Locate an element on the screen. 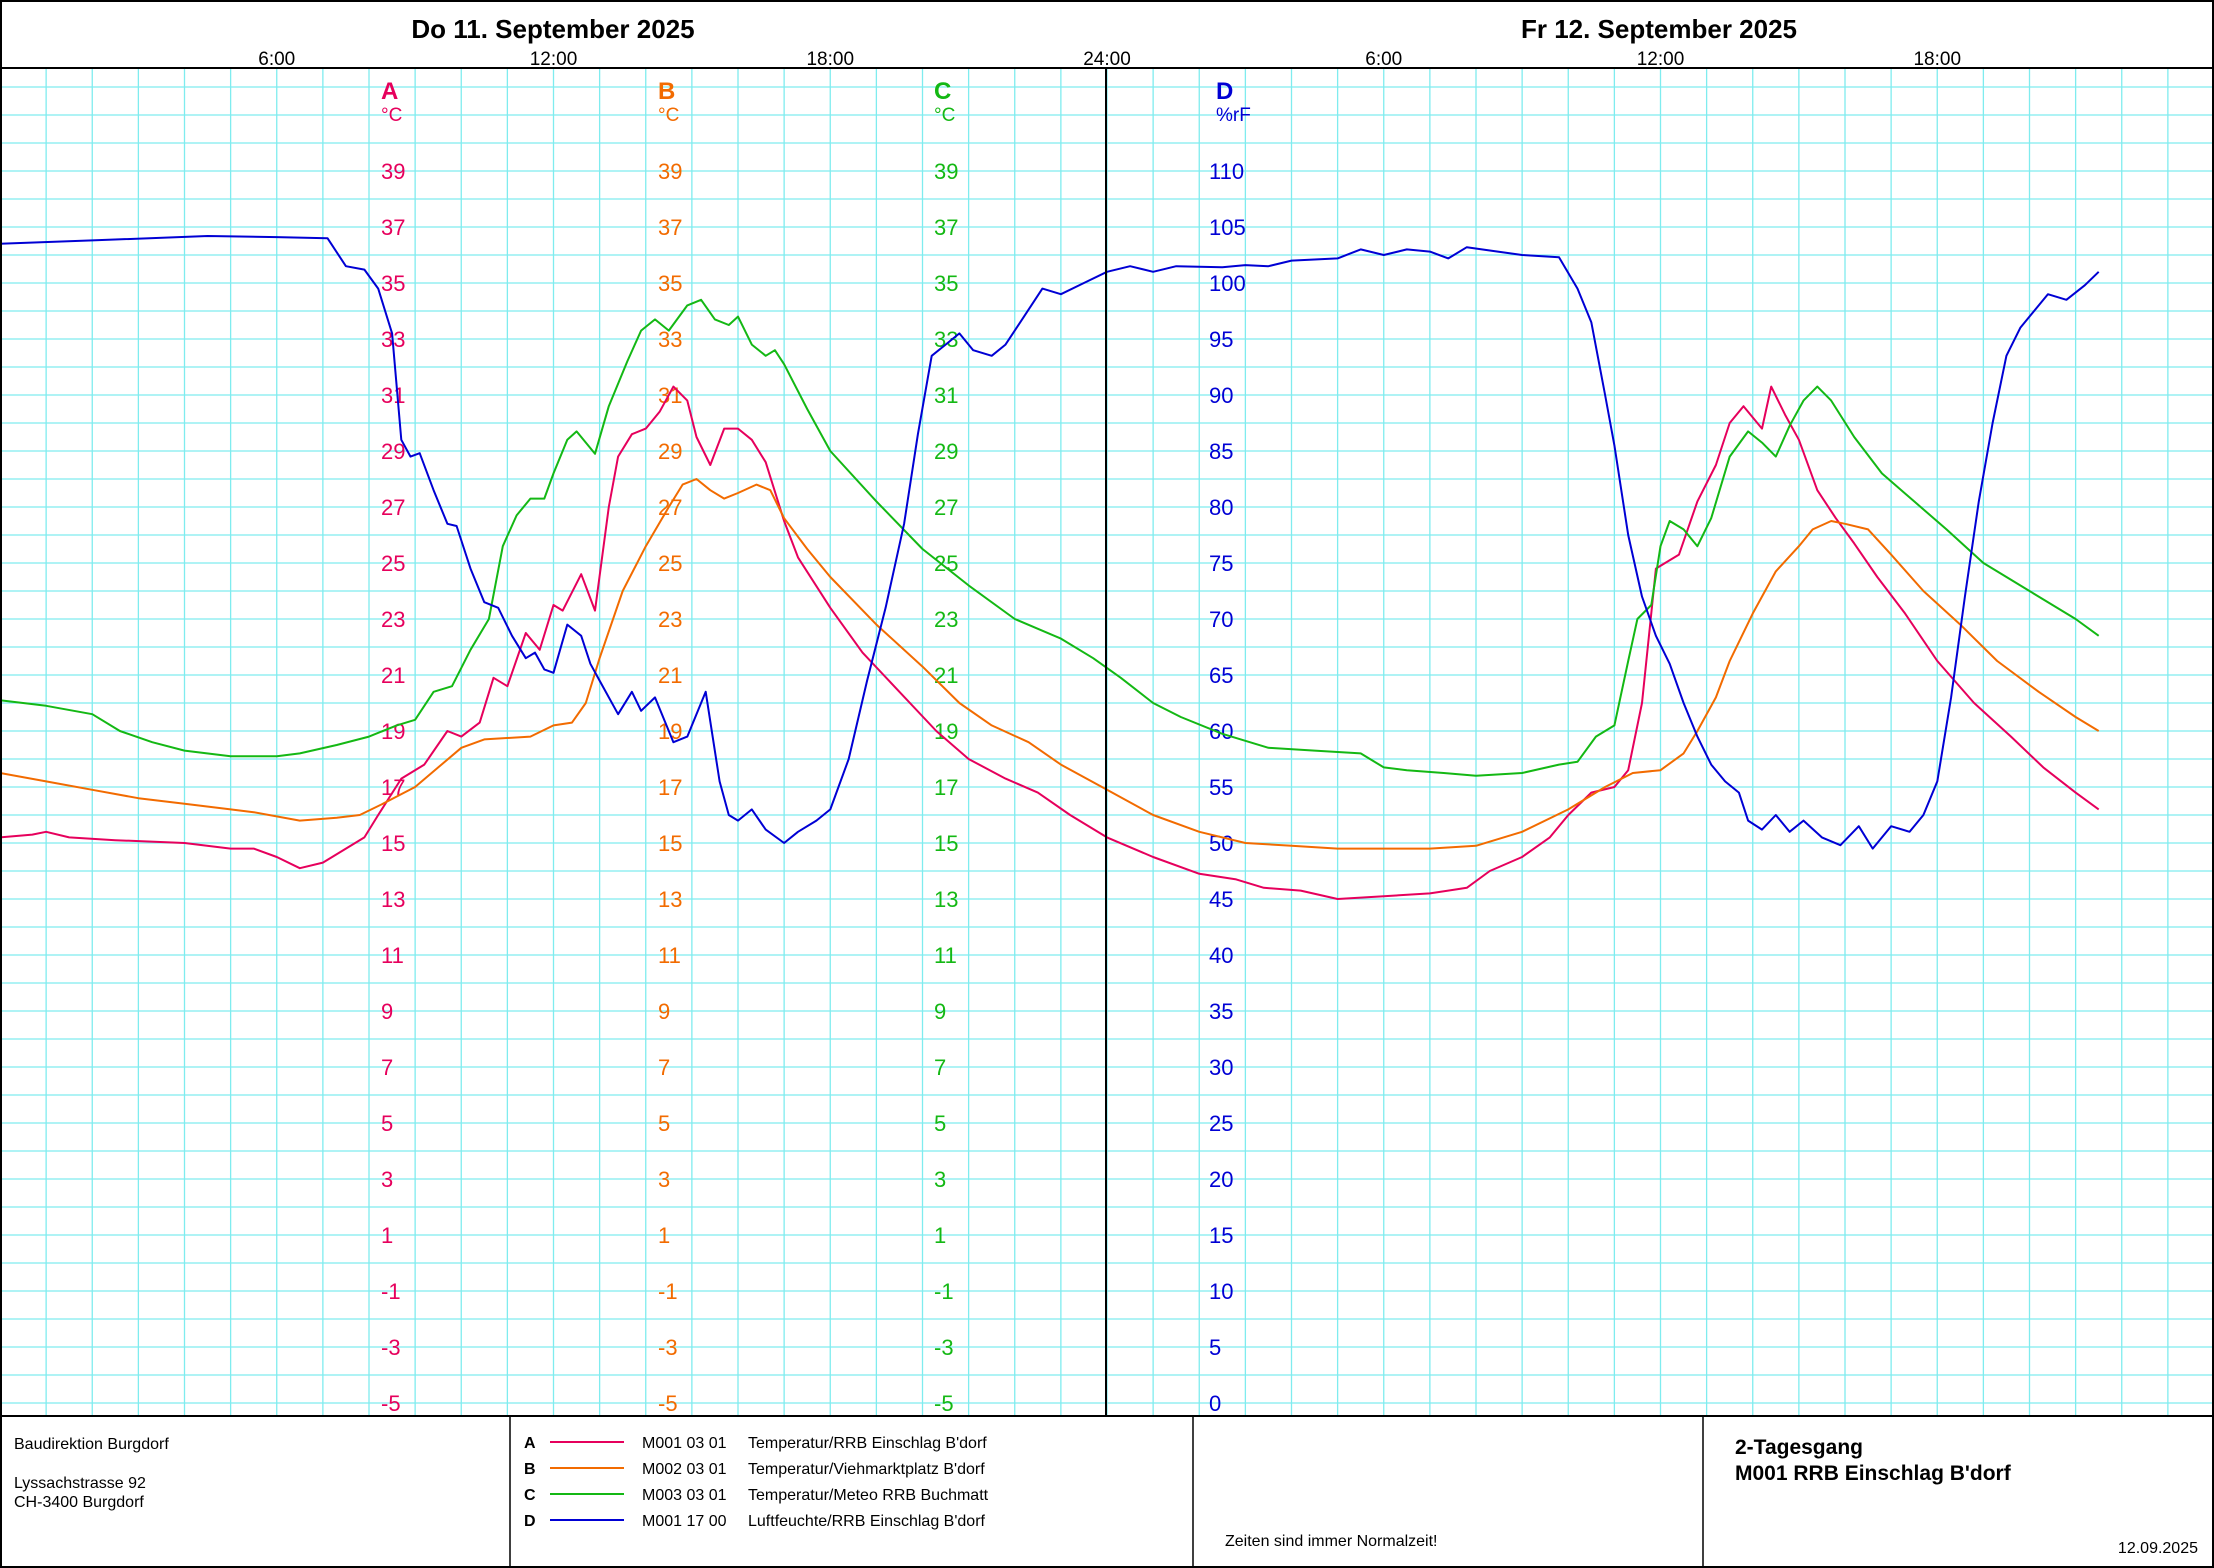 The width and height of the screenshot is (2214, 1568). axis-tick-b: -3 is located at coordinates (668, 1347).